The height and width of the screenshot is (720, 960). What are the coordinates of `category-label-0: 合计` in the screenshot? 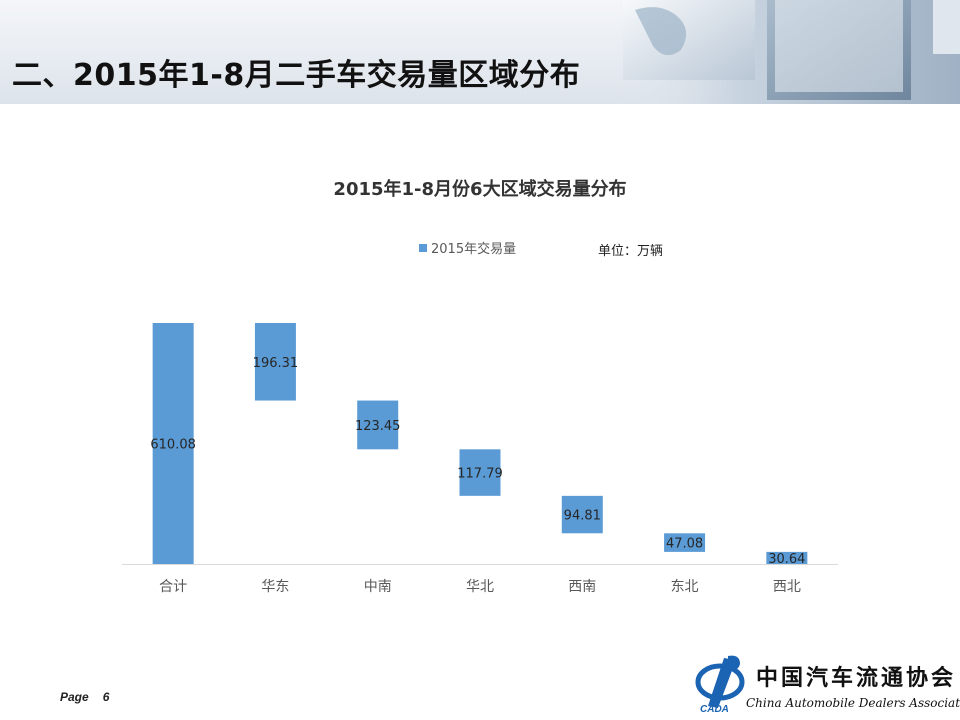 It's located at (173, 587).